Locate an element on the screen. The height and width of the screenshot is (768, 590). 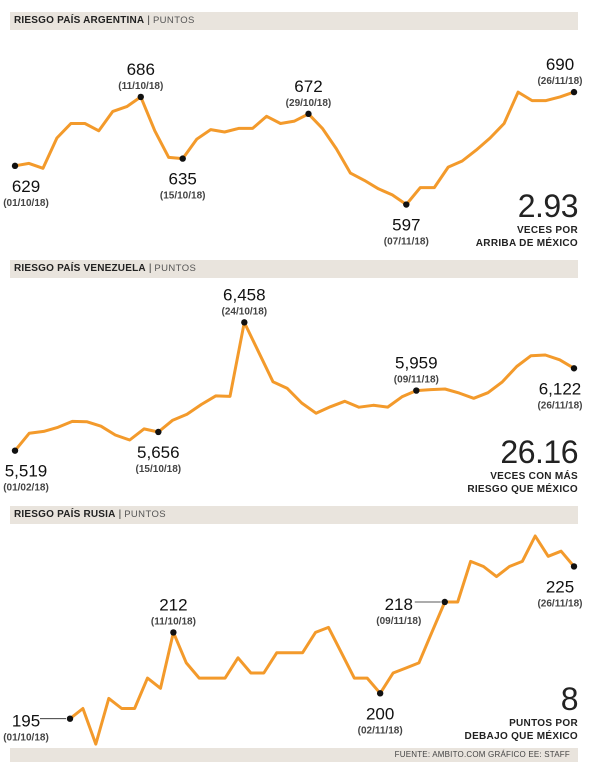
argentina-summary: 2.93 VECES POR ARRIBA DE MÉXICO is located at coordinates (527, 219).